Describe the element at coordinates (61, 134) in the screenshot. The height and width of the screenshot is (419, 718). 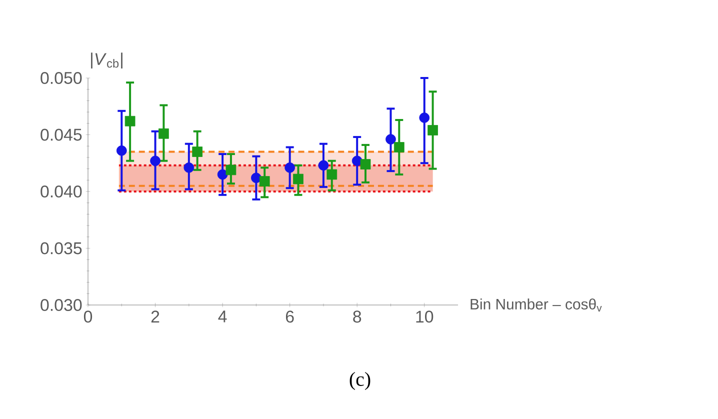
I see `y-tick-label: 0.045` at that location.